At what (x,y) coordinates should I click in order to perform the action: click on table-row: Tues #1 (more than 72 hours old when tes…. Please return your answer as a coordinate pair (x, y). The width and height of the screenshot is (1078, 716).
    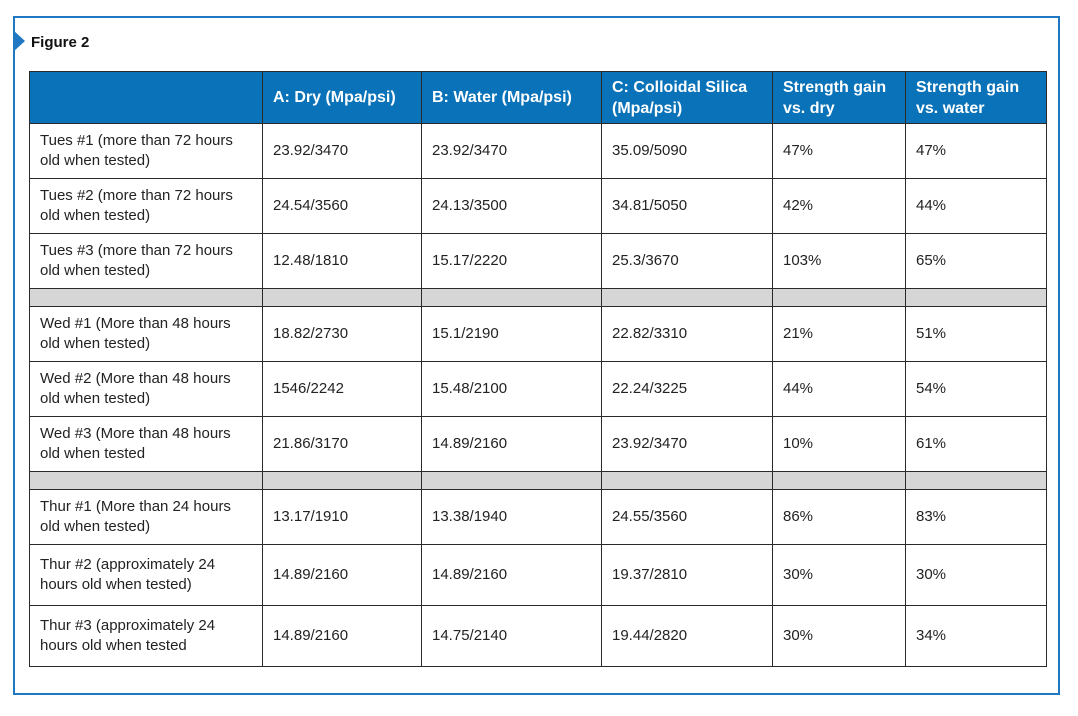
    Looking at the image, I should click on (538, 151).